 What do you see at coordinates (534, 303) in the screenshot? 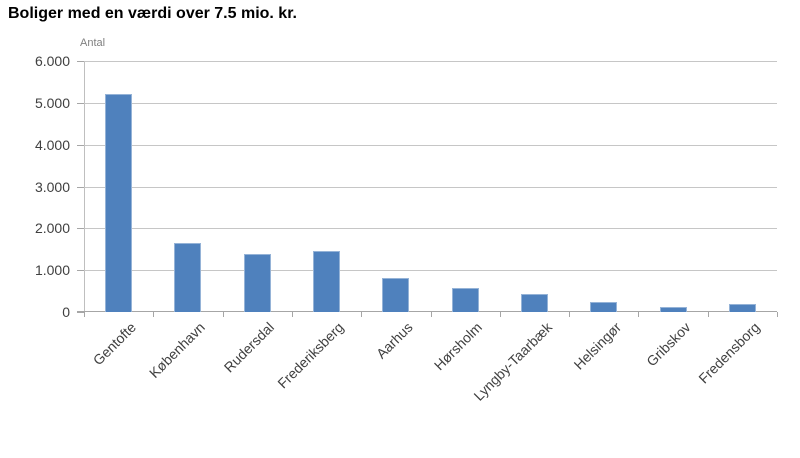
I see `bar-lyngby-taarb-k` at bounding box center [534, 303].